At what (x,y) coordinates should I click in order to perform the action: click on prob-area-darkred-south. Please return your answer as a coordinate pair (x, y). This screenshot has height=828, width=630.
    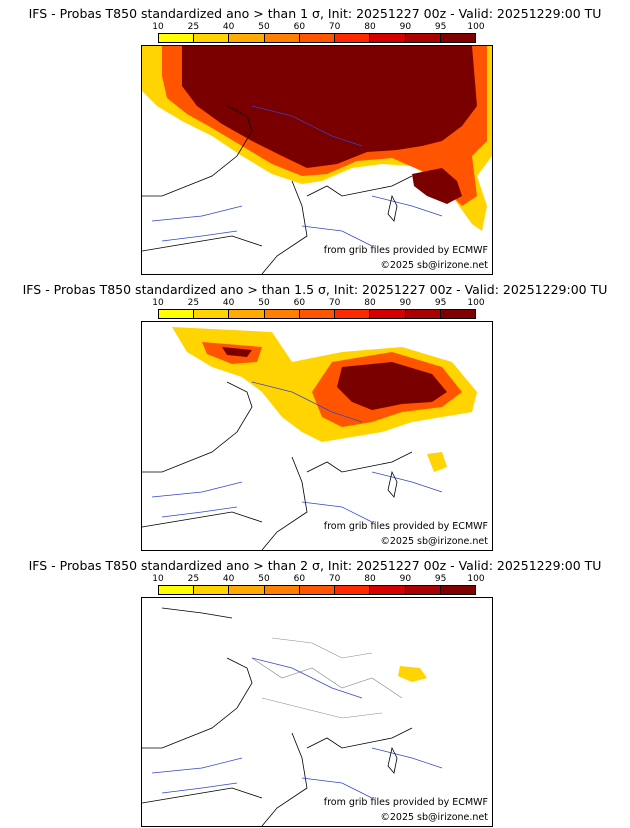
    Looking at the image, I should click on (437, 186).